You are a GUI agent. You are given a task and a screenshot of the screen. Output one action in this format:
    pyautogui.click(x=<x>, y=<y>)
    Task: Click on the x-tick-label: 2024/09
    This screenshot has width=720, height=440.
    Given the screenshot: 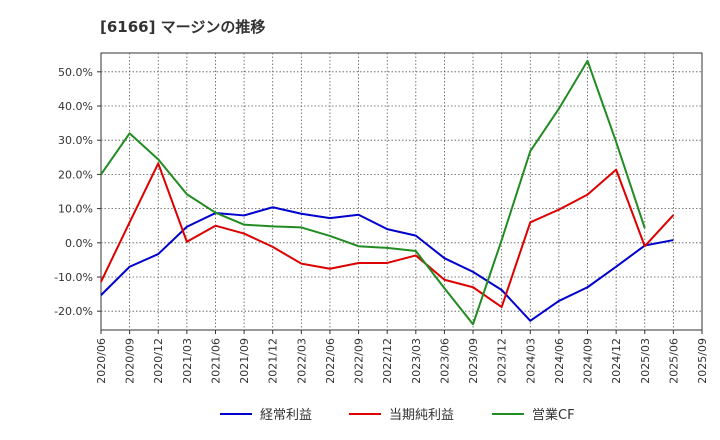 What is the action you would take?
    pyautogui.click(x=588, y=361)
    